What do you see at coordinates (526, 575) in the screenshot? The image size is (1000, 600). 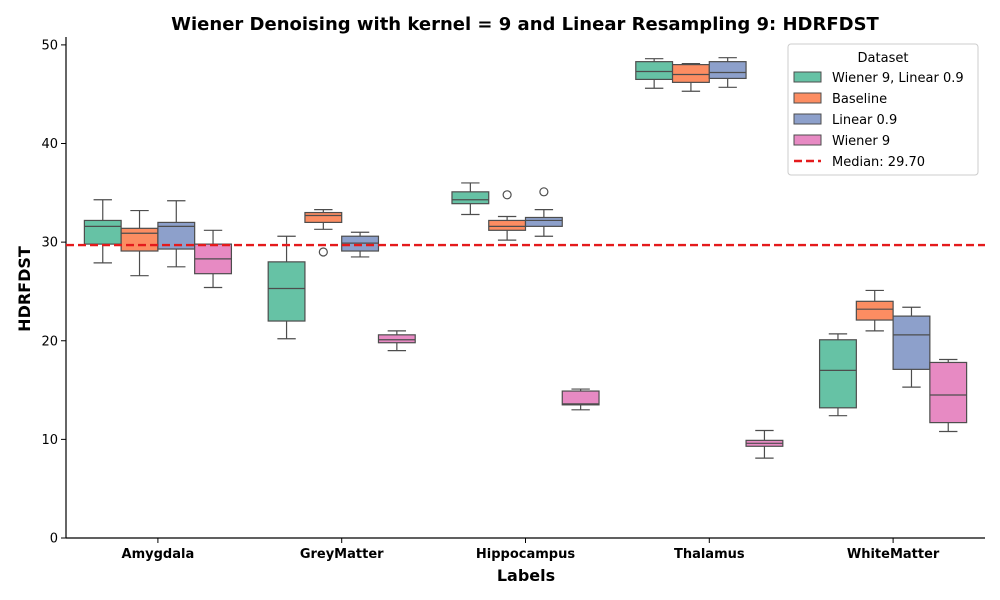 I see `x-axis-label: Labels` at bounding box center [526, 575].